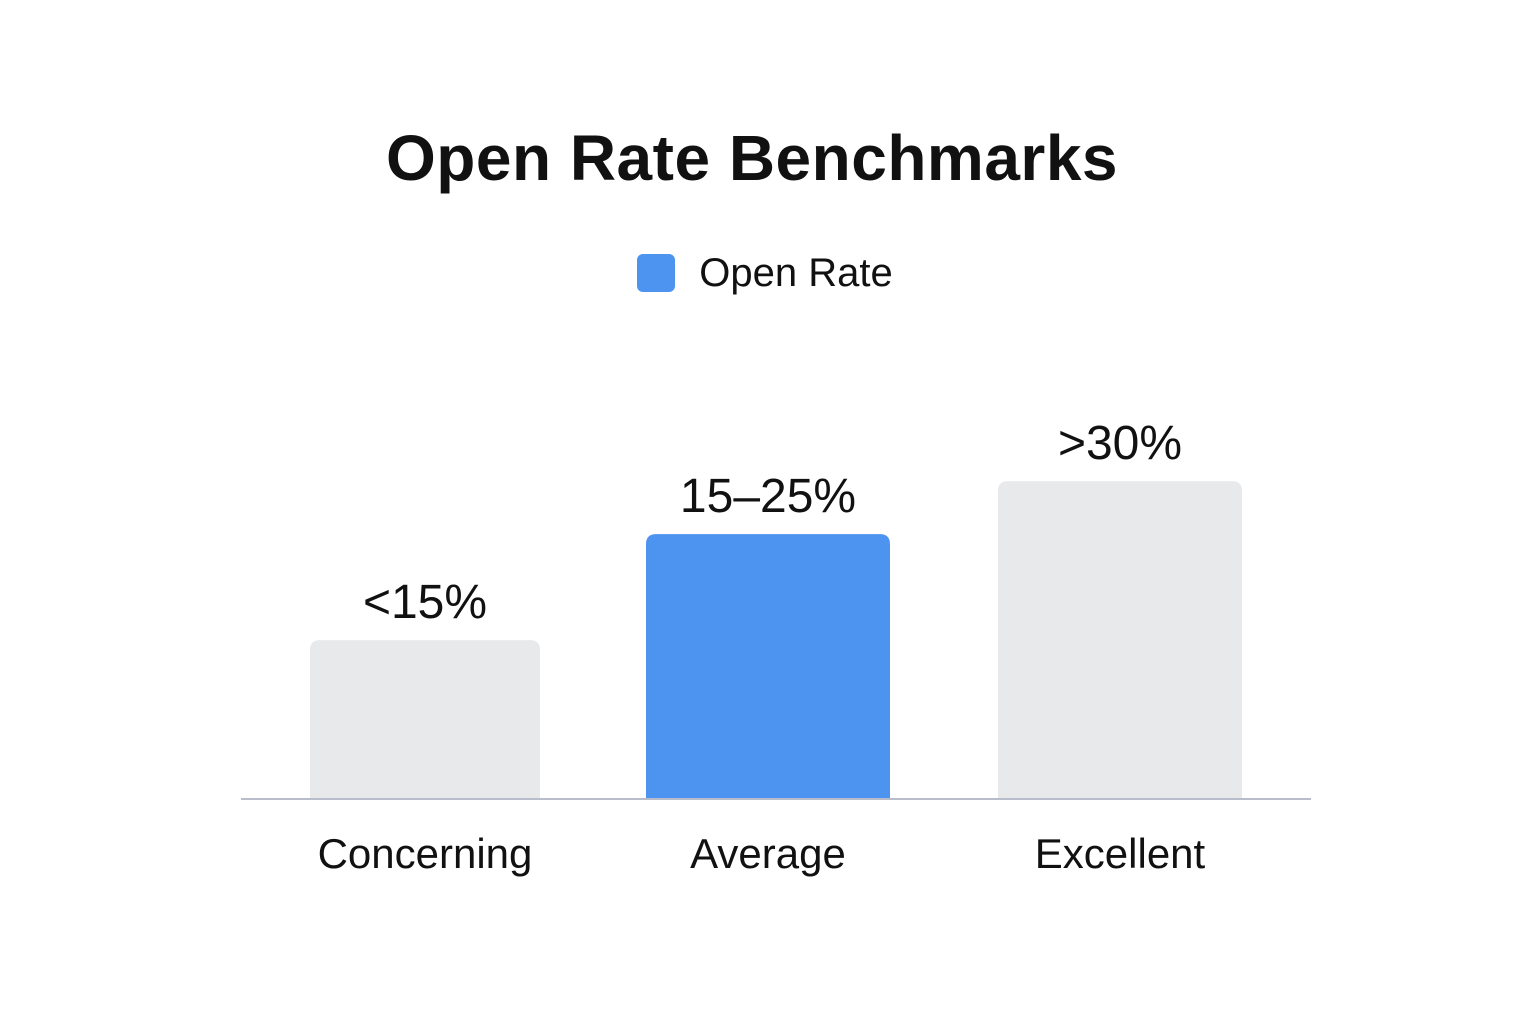  What do you see at coordinates (1120, 853) in the screenshot?
I see `category-label-excellent: Excellent` at bounding box center [1120, 853].